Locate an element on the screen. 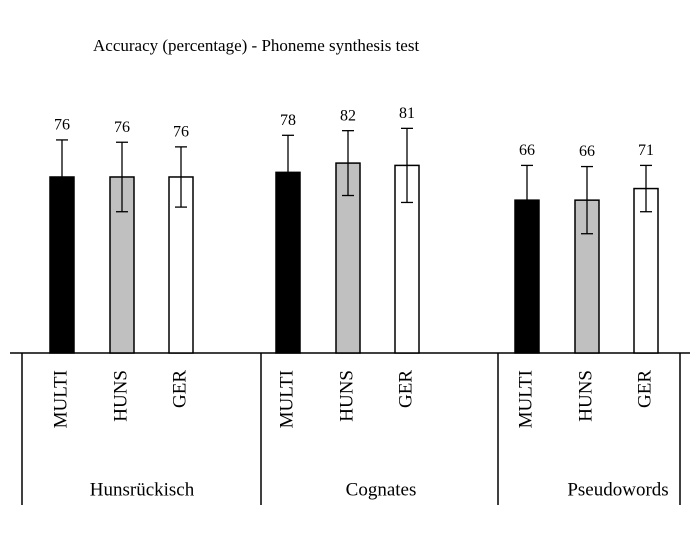 This screenshot has height=533, width=697. value-label: 78 is located at coordinates (288, 120).